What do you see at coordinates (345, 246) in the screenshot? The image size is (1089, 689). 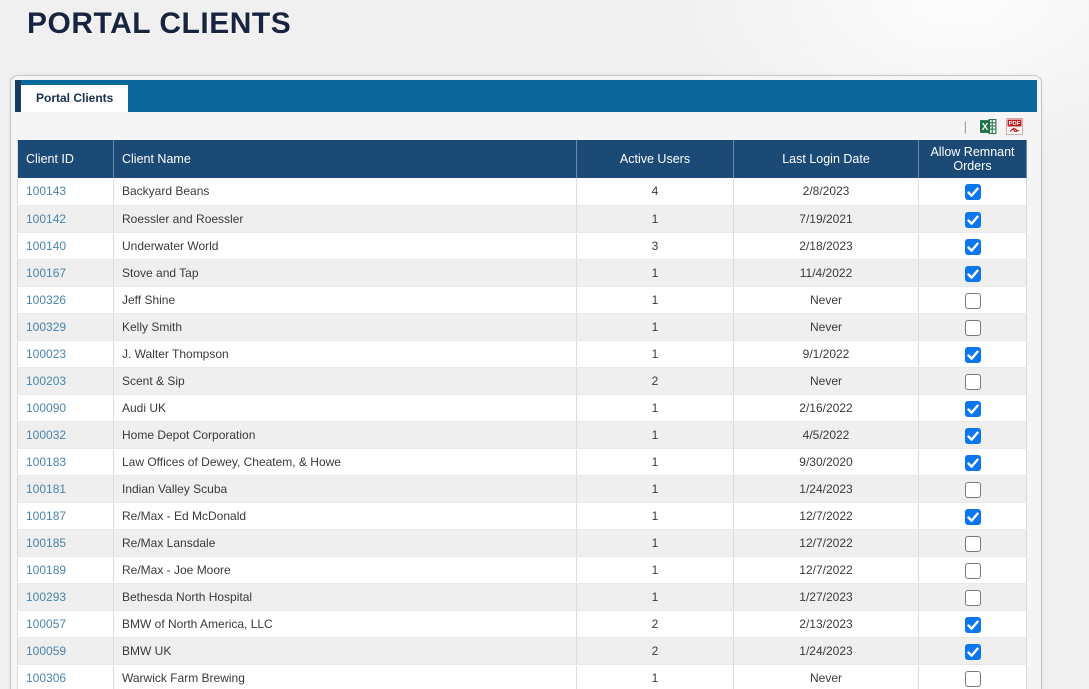 I see `client-name-cell: Underwater World` at bounding box center [345, 246].